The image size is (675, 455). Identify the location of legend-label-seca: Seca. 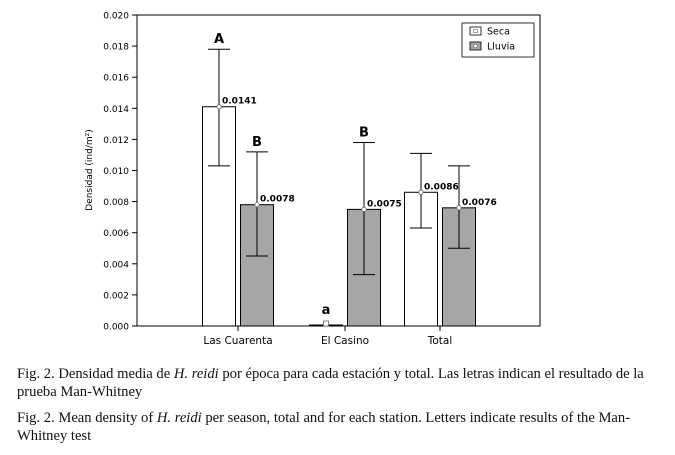
(498, 32).